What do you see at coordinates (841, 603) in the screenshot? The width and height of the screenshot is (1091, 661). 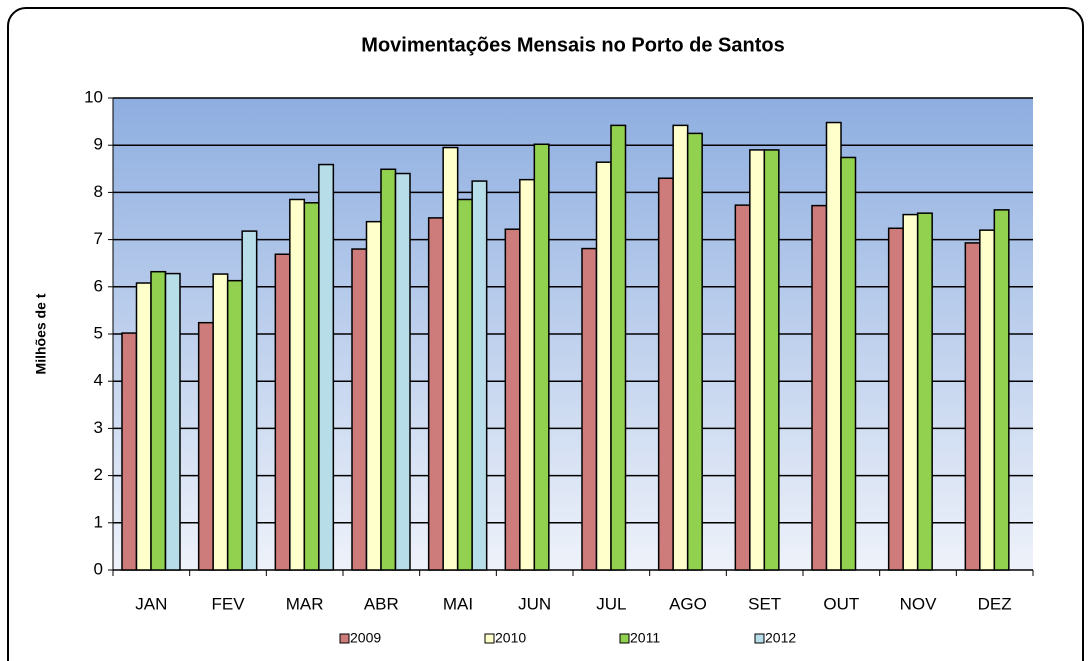 I see `x-tick-label: OUT` at bounding box center [841, 603].